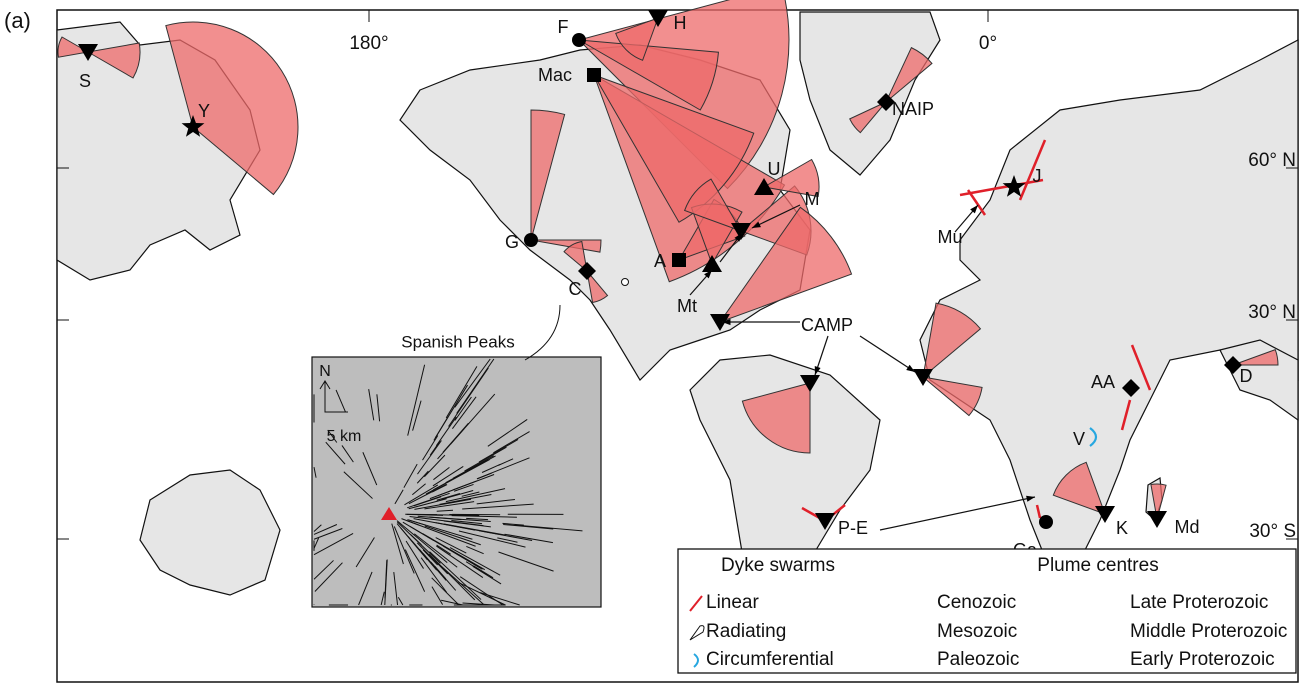 The image size is (1311, 686). What do you see at coordinates (1046, 522) in the screenshot?
I see `late-proterozoic-plume` at bounding box center [1046, 522].